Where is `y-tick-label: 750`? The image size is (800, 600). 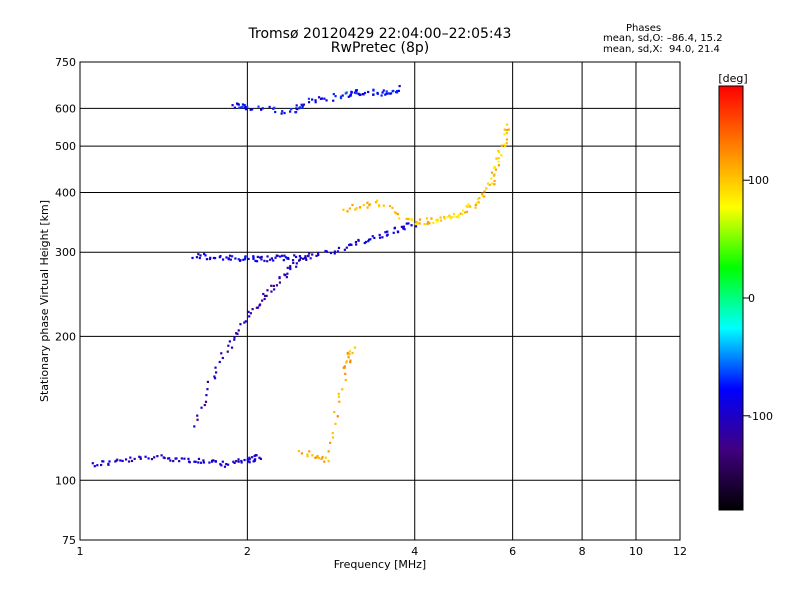 y-tick-label: 750 is located at coordinates (65, 62).